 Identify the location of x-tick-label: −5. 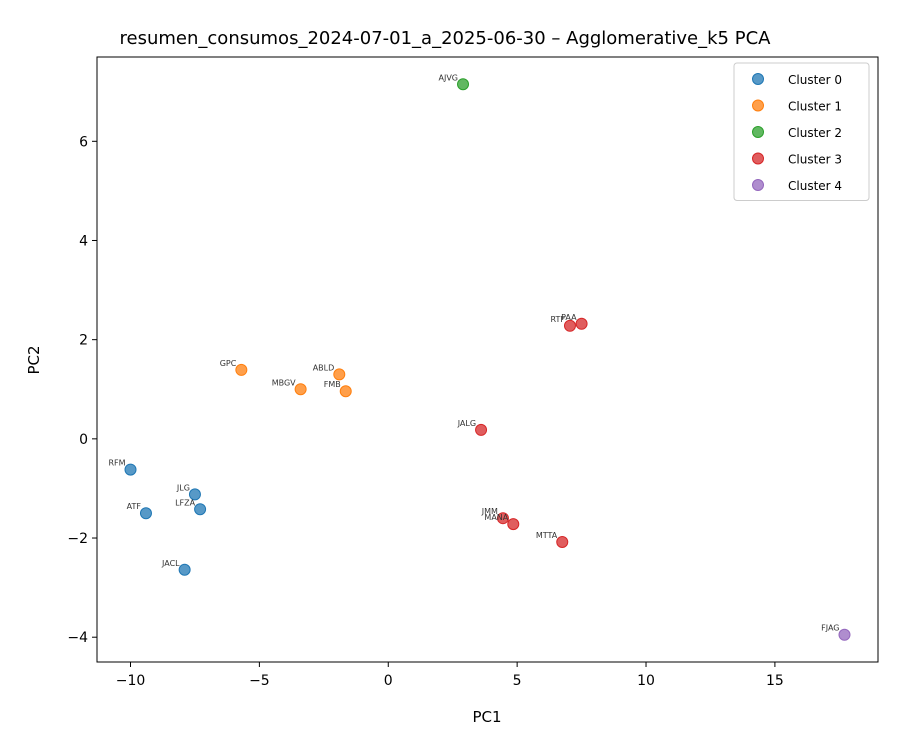
(259, 681).